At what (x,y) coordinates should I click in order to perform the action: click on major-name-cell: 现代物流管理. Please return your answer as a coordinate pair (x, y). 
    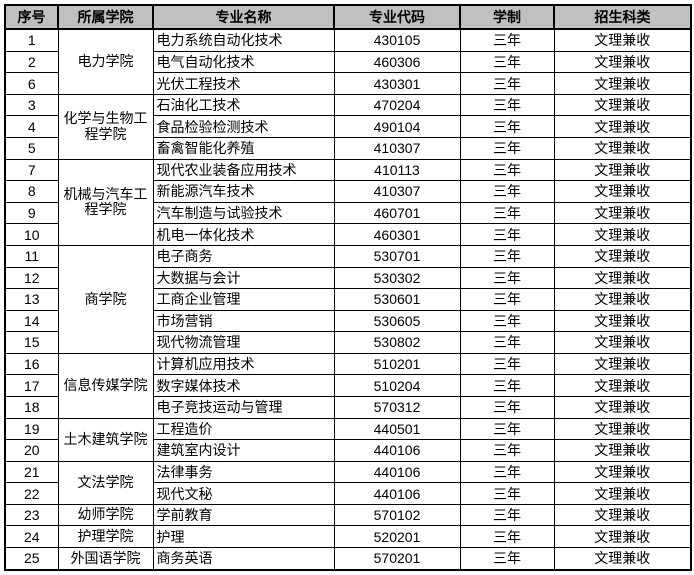
    Looking at the image, I should click on (243, 342).